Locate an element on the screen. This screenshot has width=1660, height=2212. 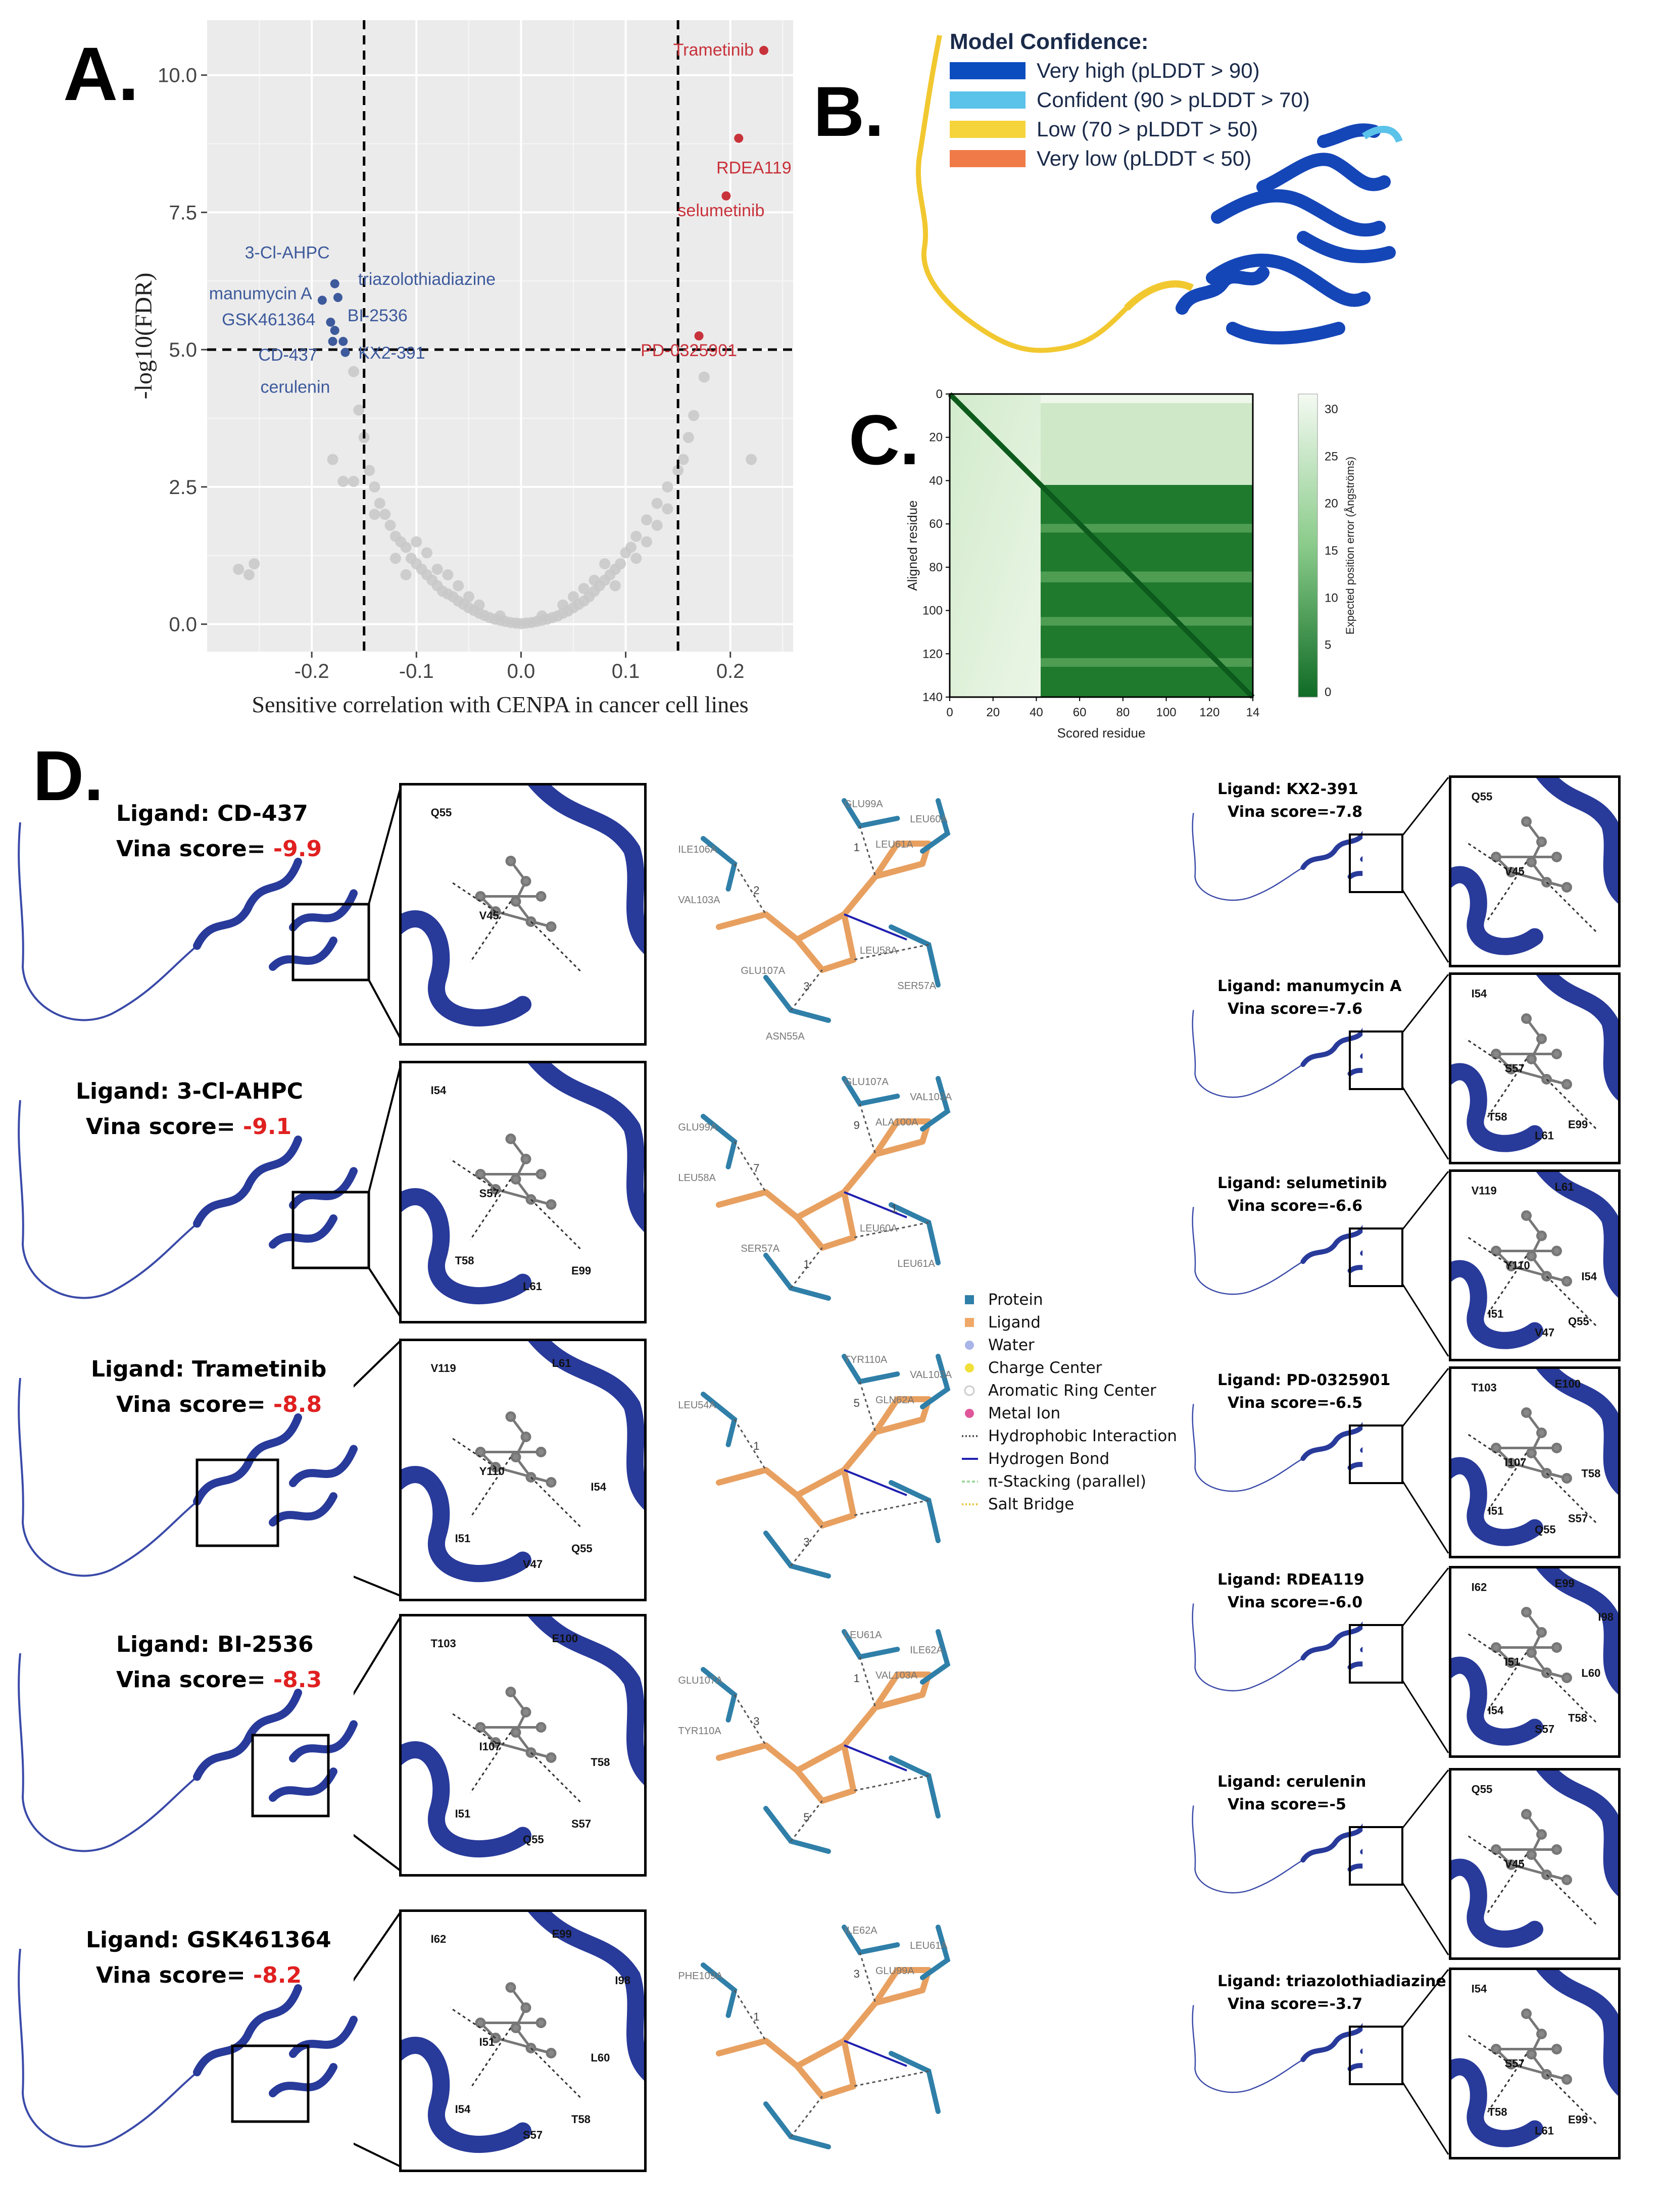
colorbar-tick-label: 25 is located at coordinates (1331, 456).